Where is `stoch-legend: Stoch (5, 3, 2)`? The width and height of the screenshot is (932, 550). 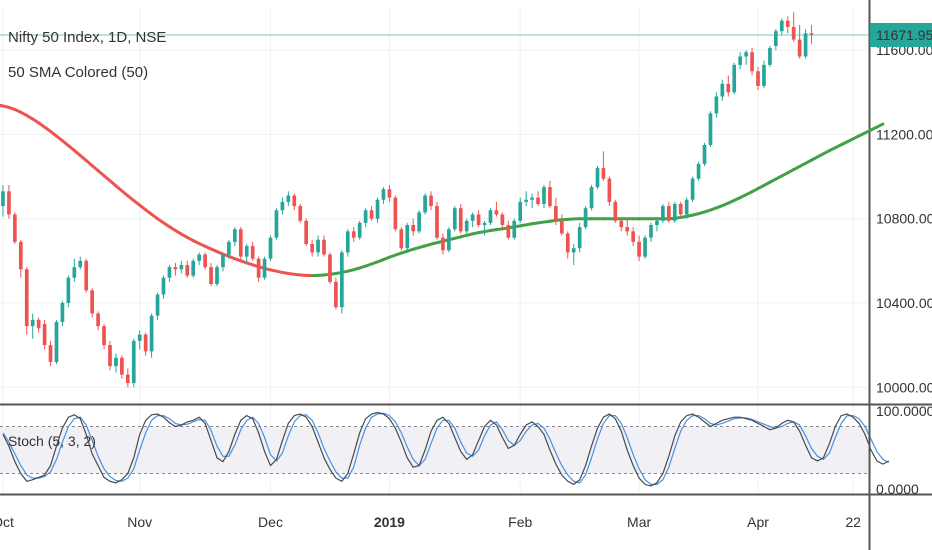 stoch-legend: Stoch (5, 3, 2) is located at coordinates (52, 441).